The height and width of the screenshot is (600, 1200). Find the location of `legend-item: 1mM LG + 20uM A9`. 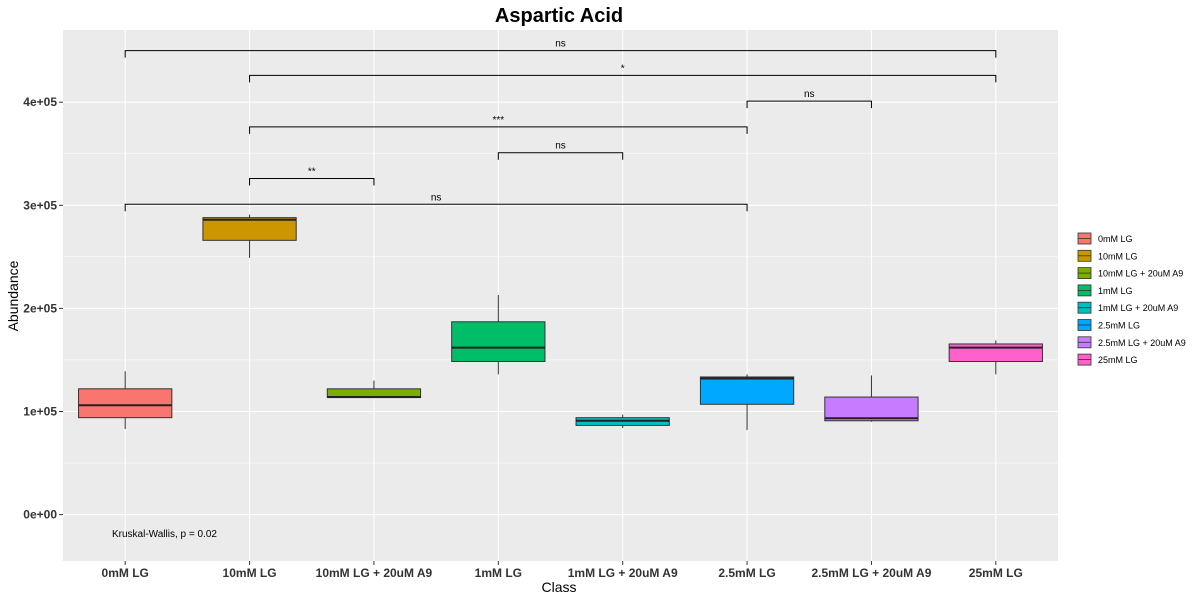

legend-item: 1mM LG + 20uM A9 is located at coordinates (1127, 307).